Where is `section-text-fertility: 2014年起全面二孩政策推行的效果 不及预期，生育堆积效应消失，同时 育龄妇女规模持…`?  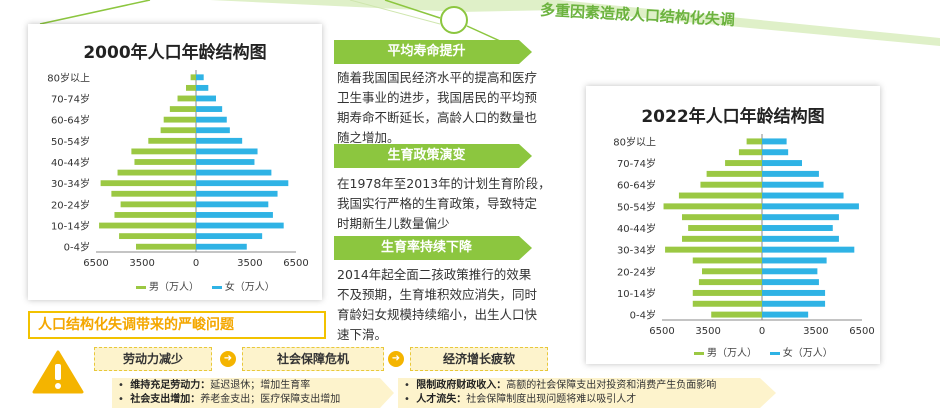
section-text-fertility: 2014年起全面二孩政策推行的效果 不及预期，生育堆积效应消失，同时 育龄妇女规模持… is located at coordinates (437, 304).